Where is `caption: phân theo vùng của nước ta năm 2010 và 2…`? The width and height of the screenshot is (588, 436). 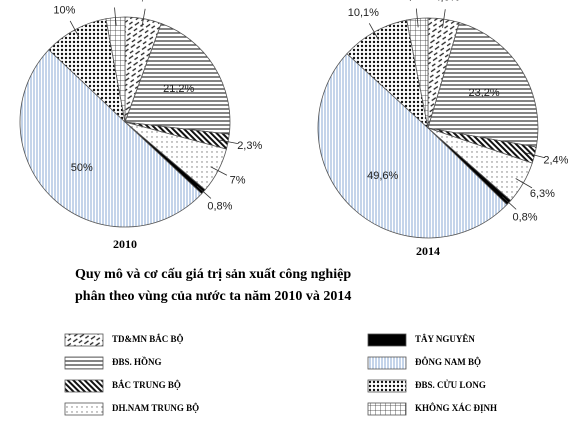 caption: phân theo vùng của nước ta năm 2010 và 2… is located at coordinates (213, 296).